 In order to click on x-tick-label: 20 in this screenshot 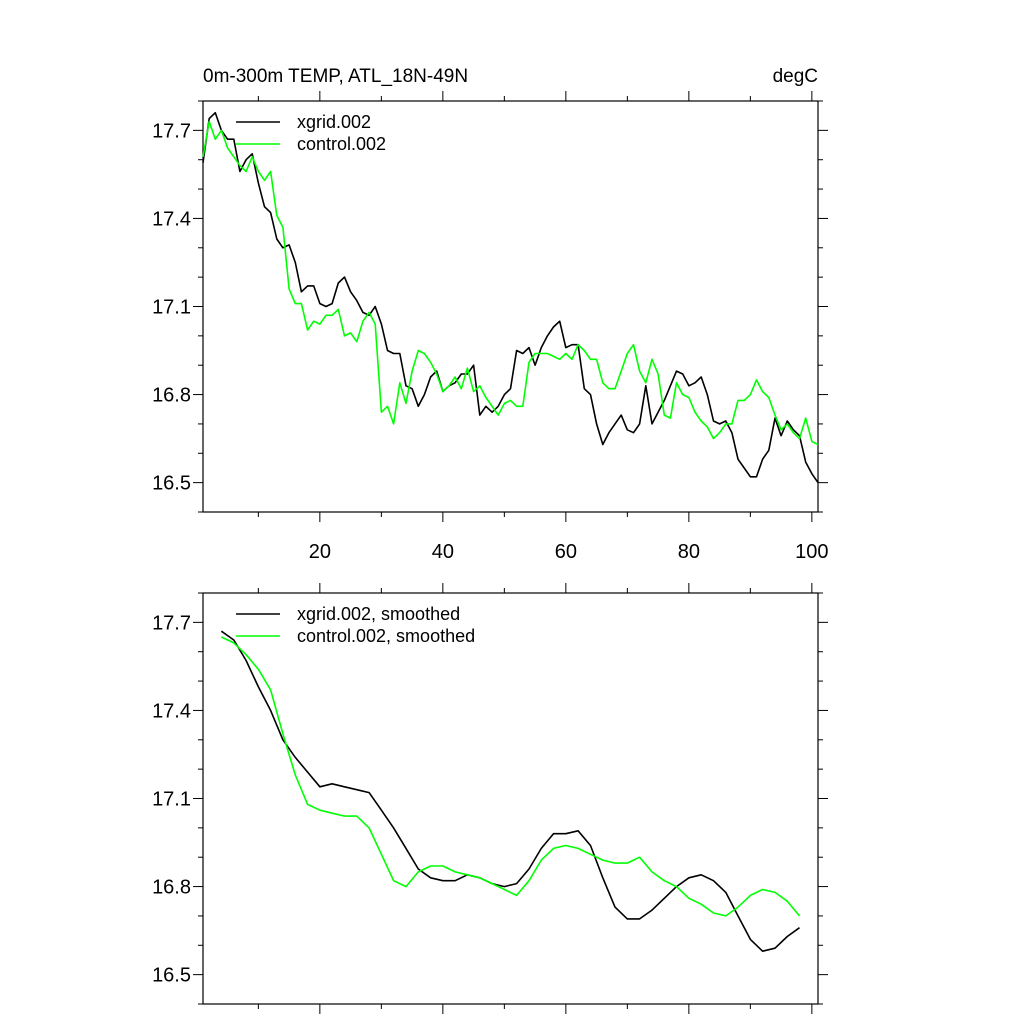, I will do `click(320, 552)`.